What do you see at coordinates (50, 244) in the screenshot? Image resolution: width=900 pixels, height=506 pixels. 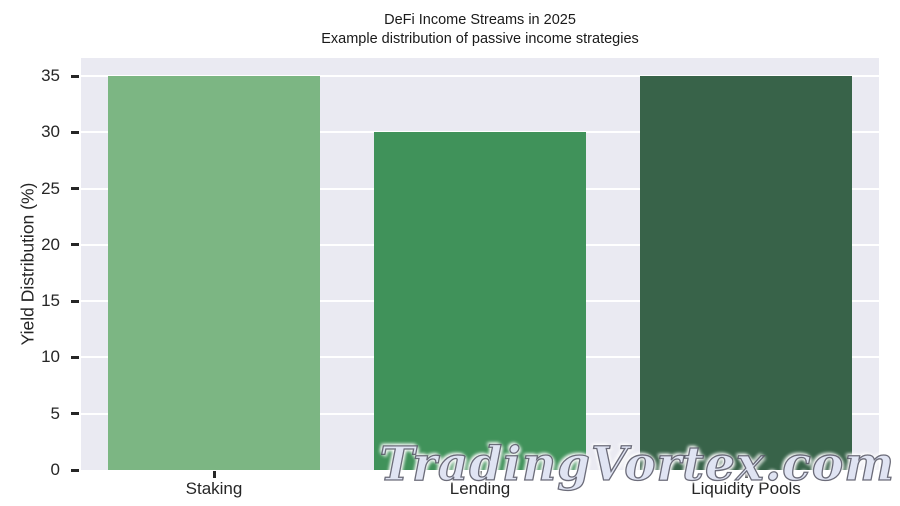 I see `y-tick-label: 20` at bounding box center [50, 244].